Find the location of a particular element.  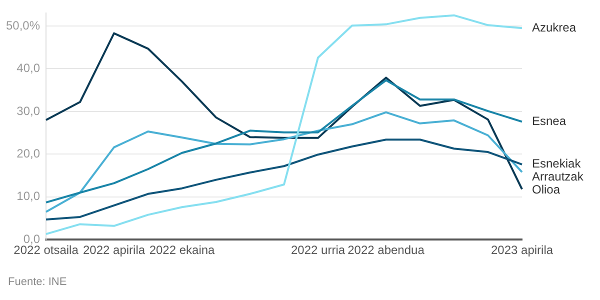

x-tick-label: 2022 otsaila is located at coordinates (46, 250).